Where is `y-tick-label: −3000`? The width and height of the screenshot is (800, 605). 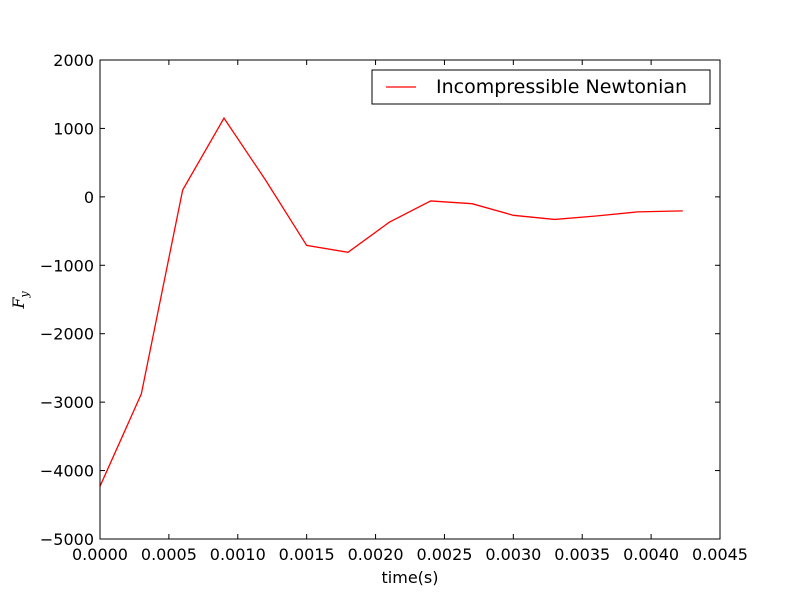
y-tick-label: −3000 is located at coordinates (67, 402).